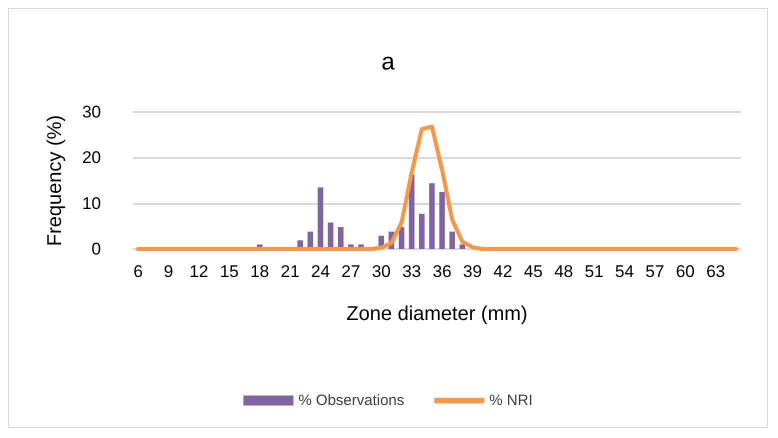 Image resolution: width=778 pixels, height=438 pixels. Describe the element at coordinates (654, 271) in the screenshot. I see `x-tick-label: 57` at that location.